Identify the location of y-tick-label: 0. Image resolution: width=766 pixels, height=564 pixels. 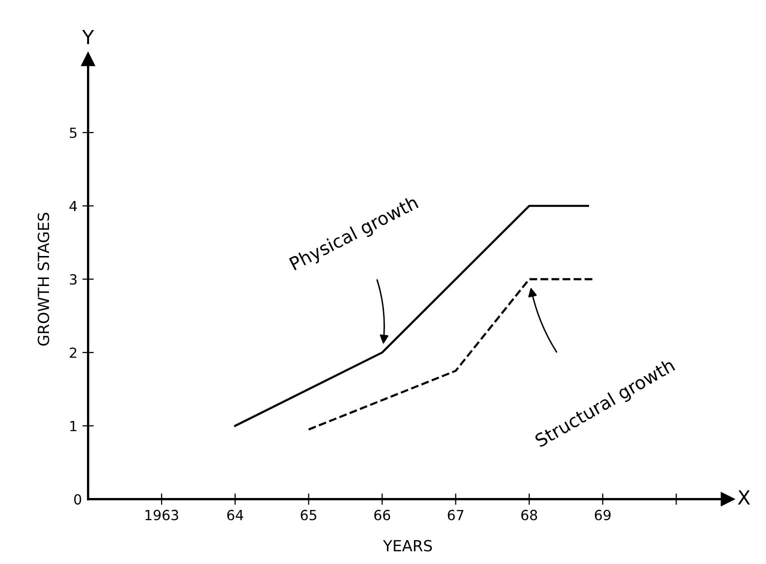
(78, 499).